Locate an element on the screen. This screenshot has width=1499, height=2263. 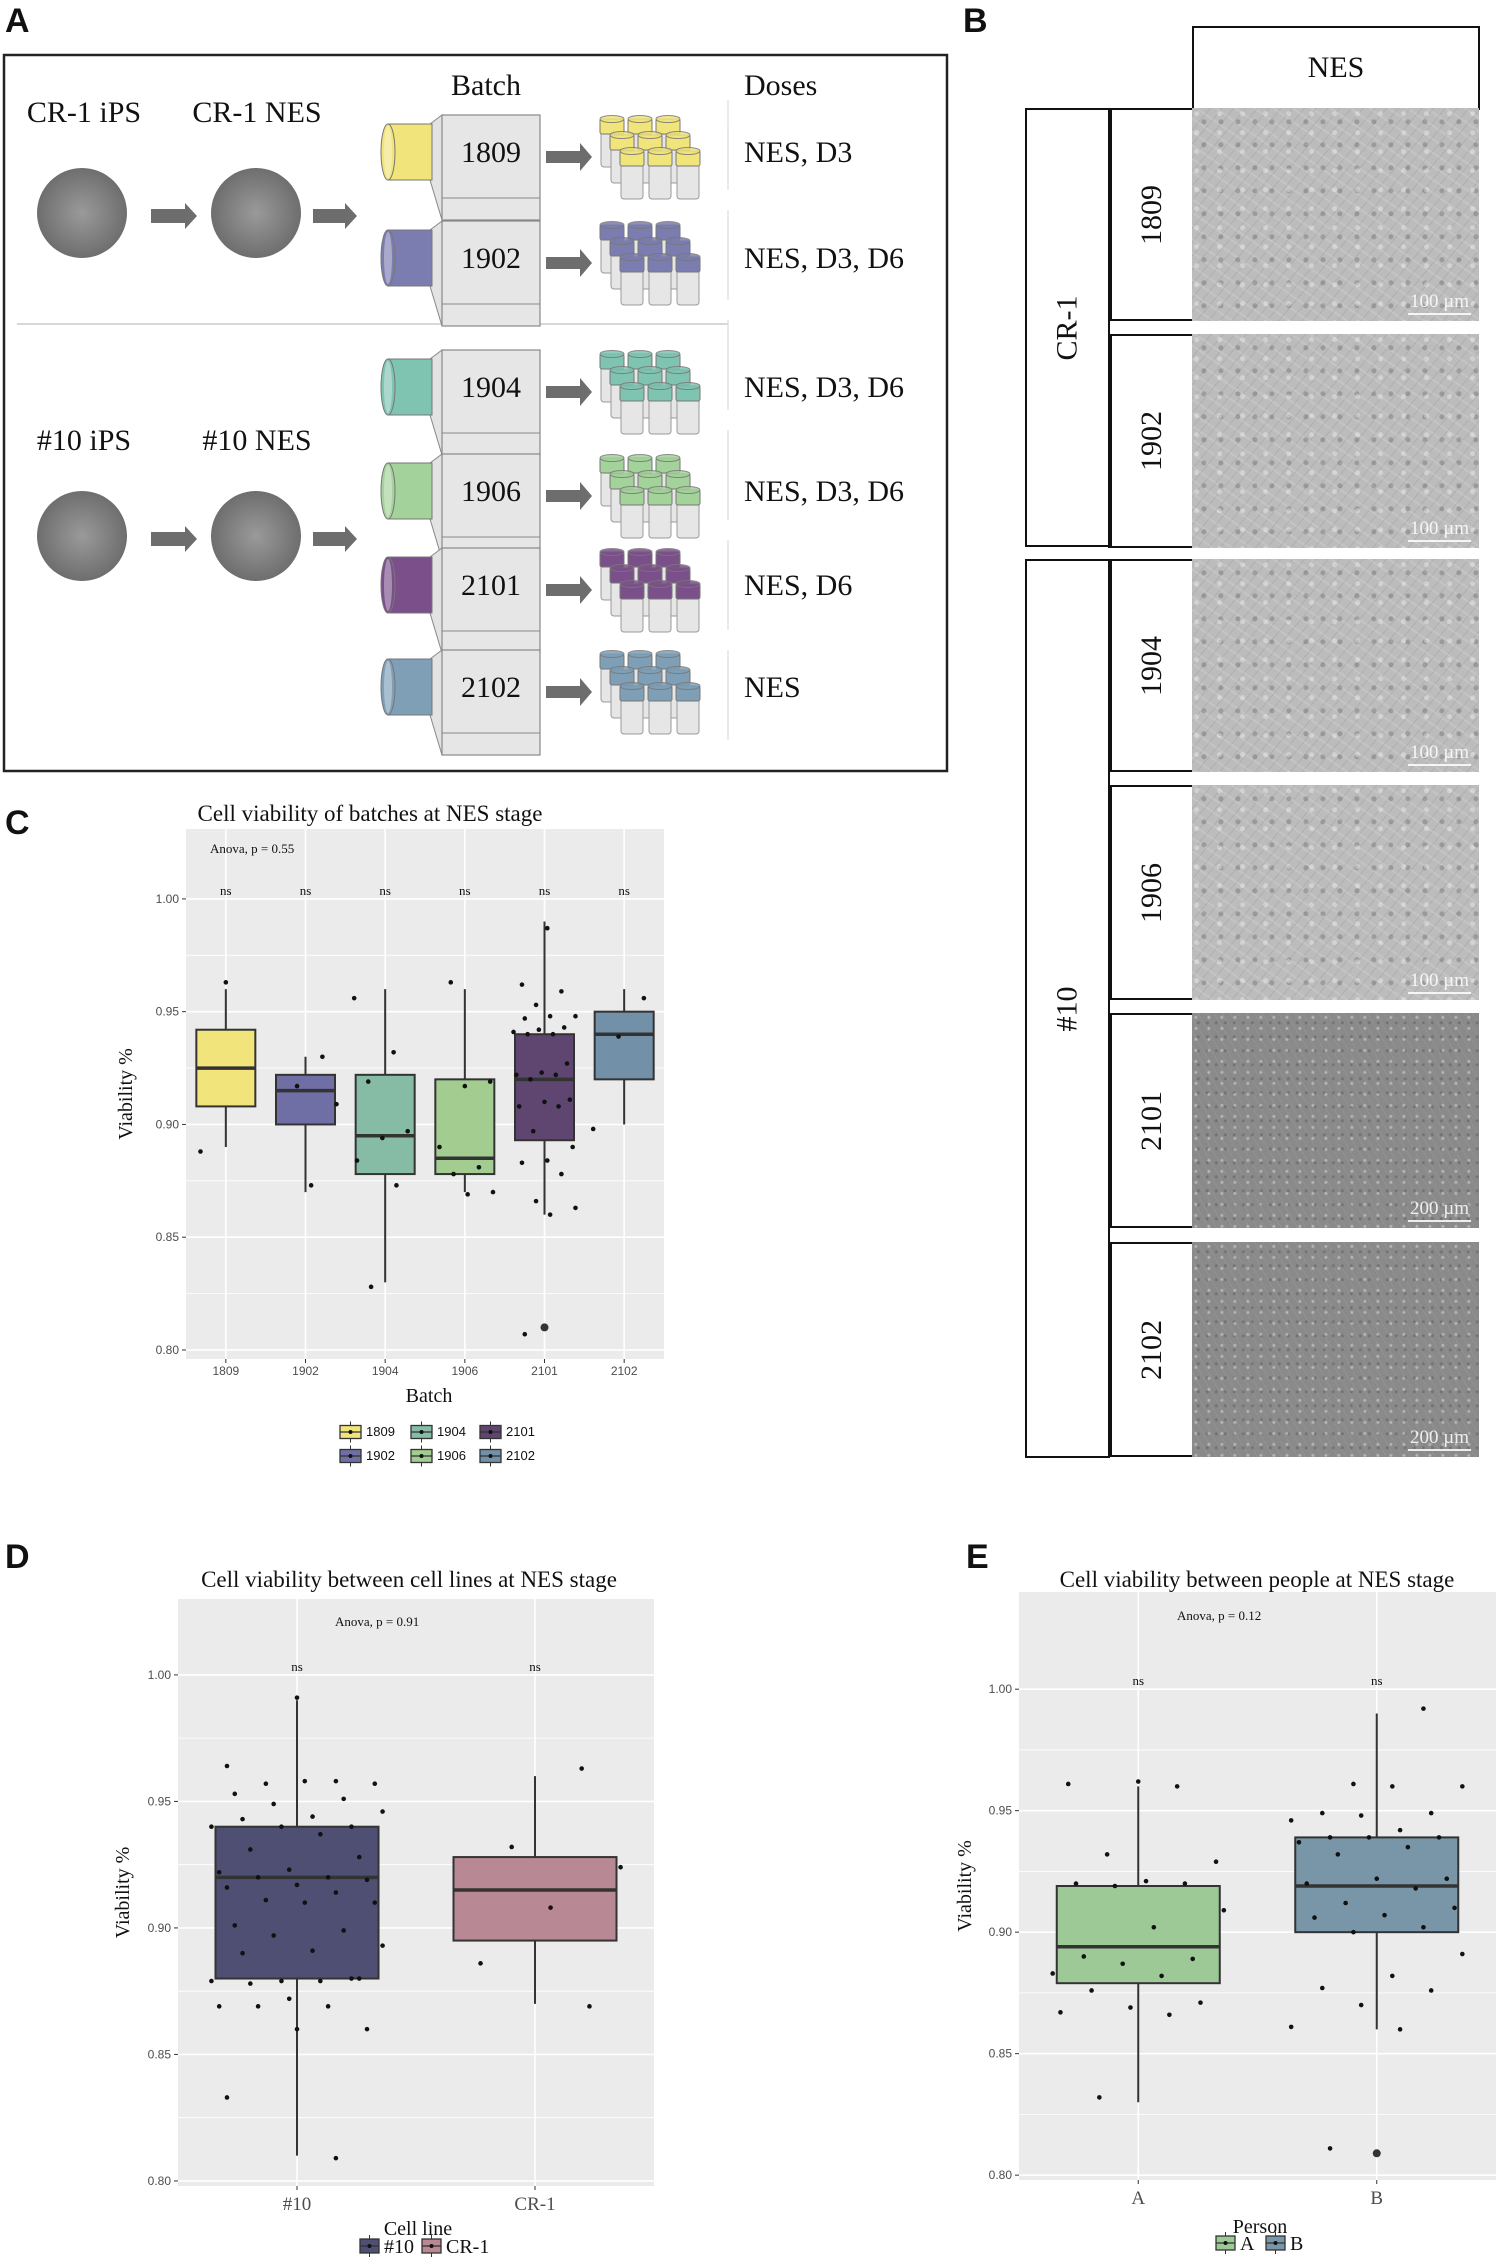
batch-row: 1906 NES, D3, D6 is located at coordinates (642, 506).